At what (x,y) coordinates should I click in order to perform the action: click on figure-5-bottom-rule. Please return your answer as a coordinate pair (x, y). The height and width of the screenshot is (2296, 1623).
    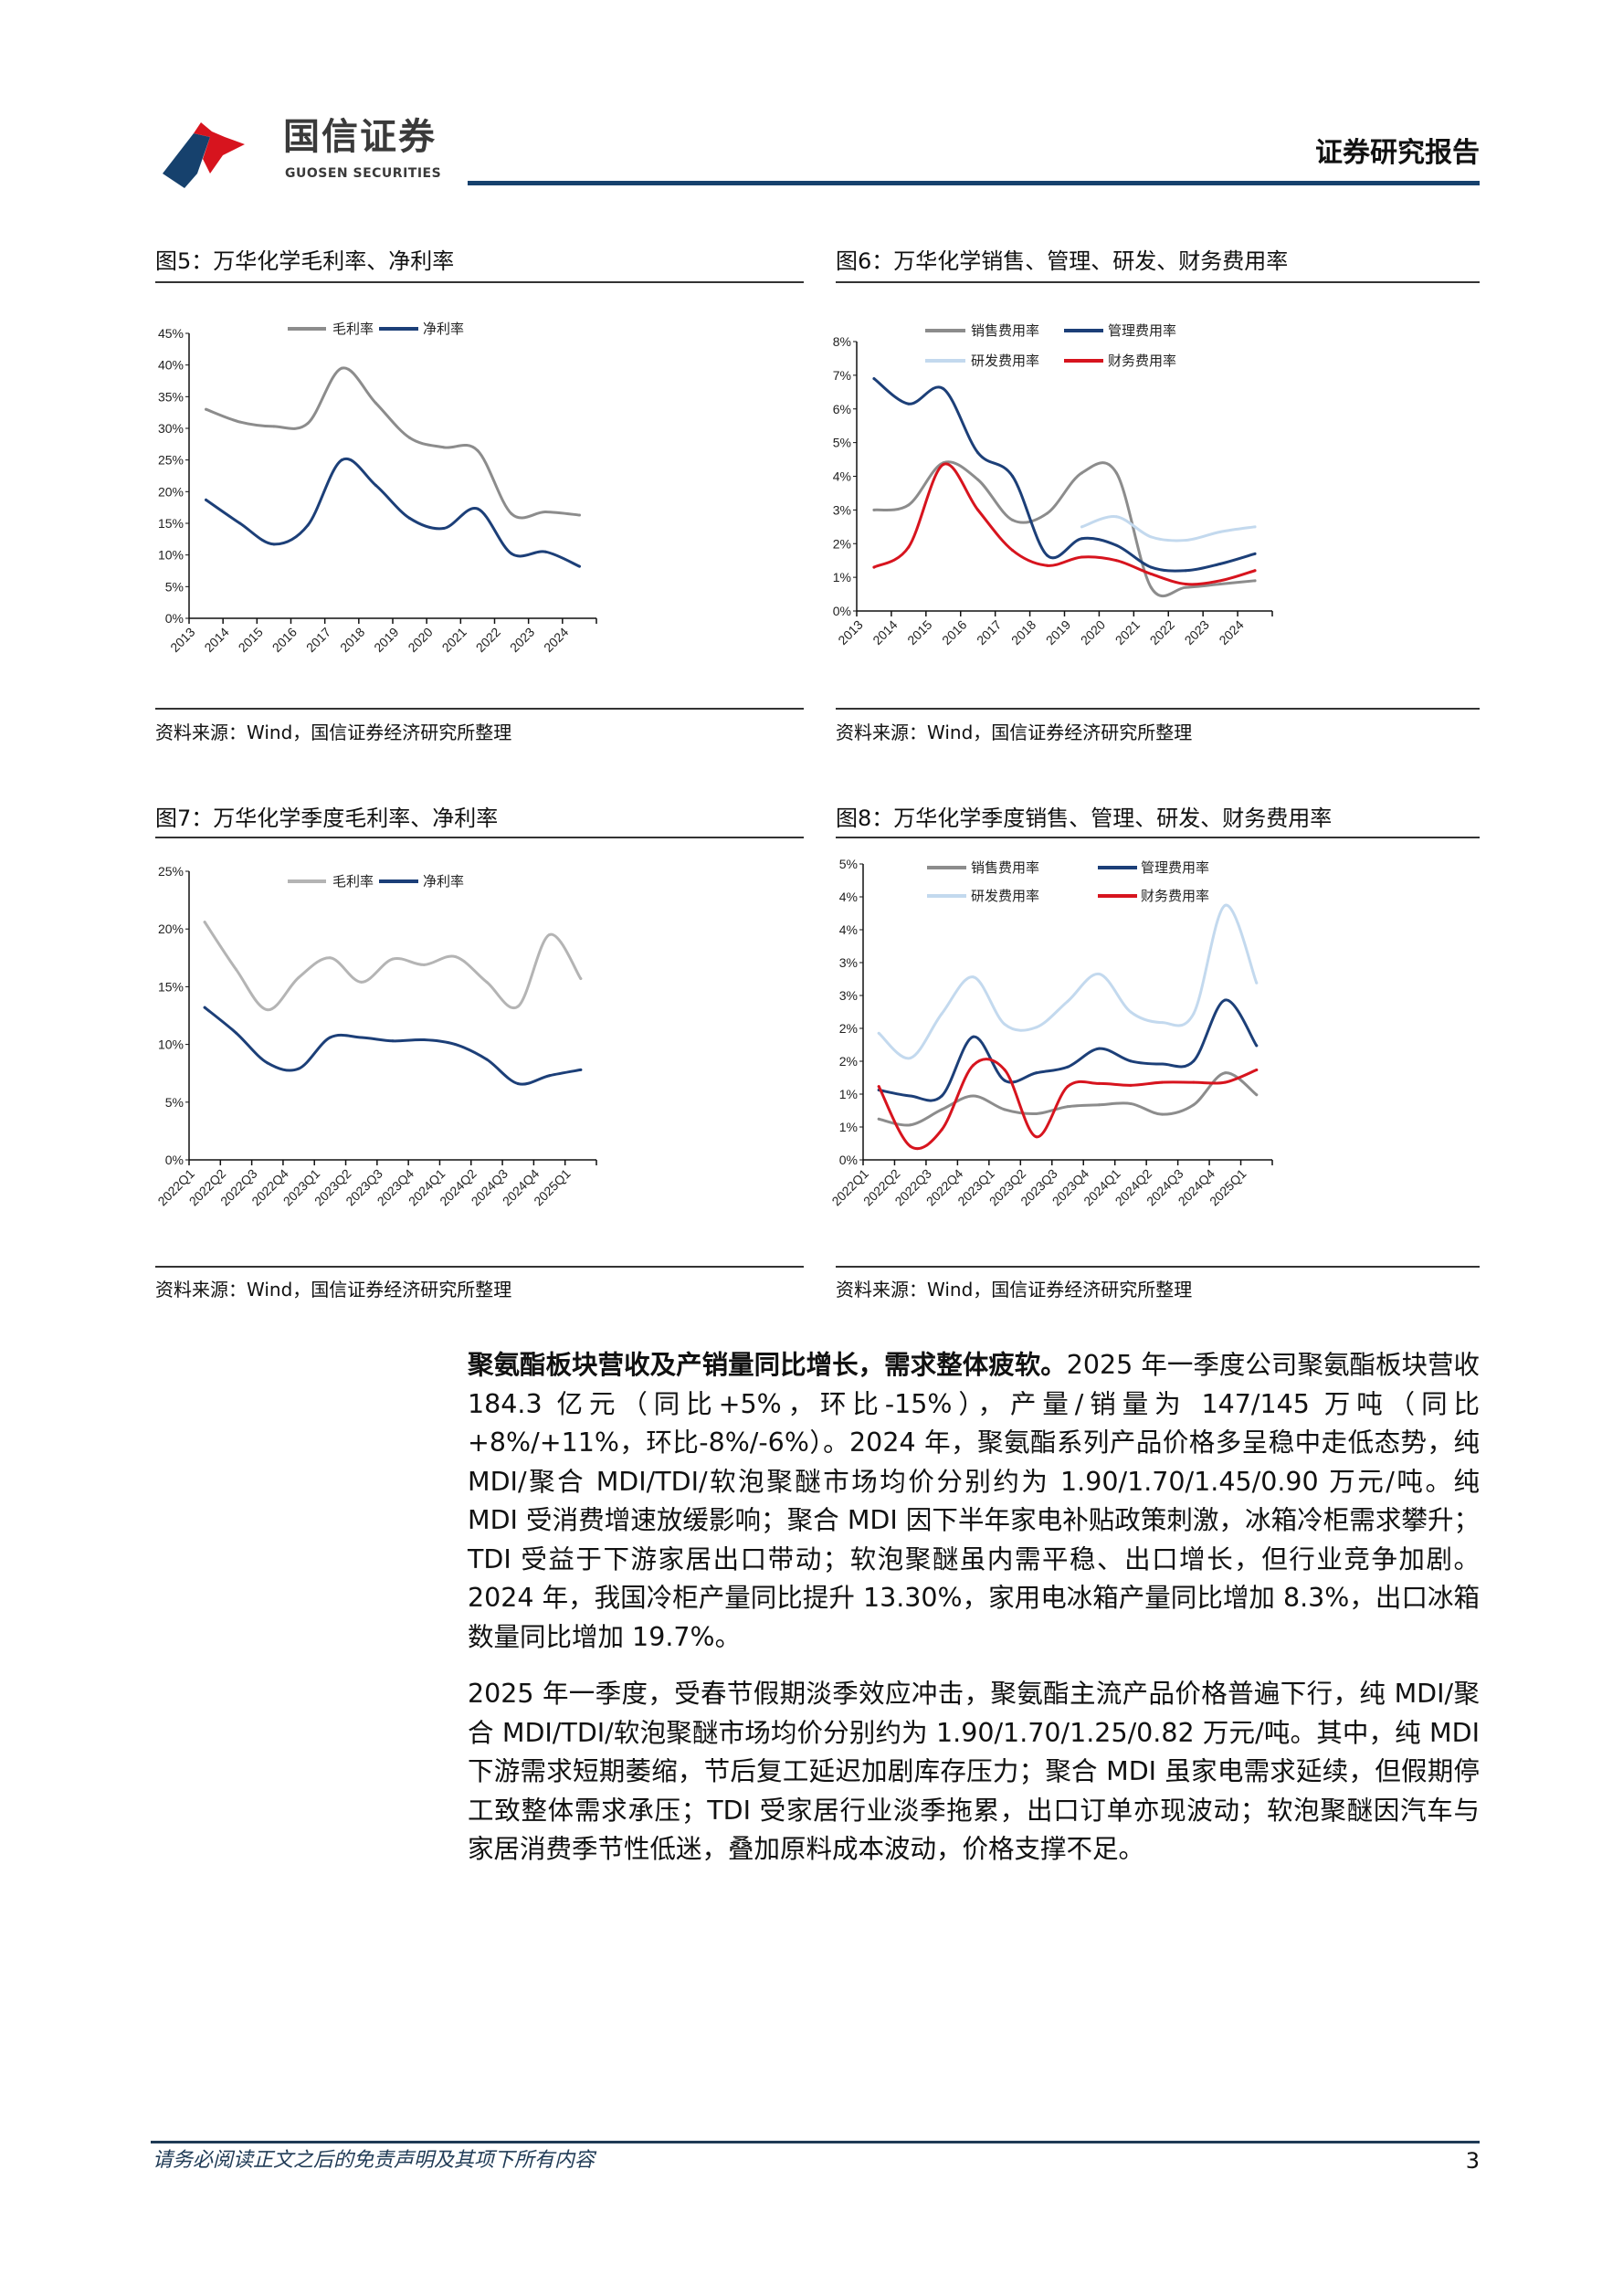
    Looking at the image, I should click on (480, 709).